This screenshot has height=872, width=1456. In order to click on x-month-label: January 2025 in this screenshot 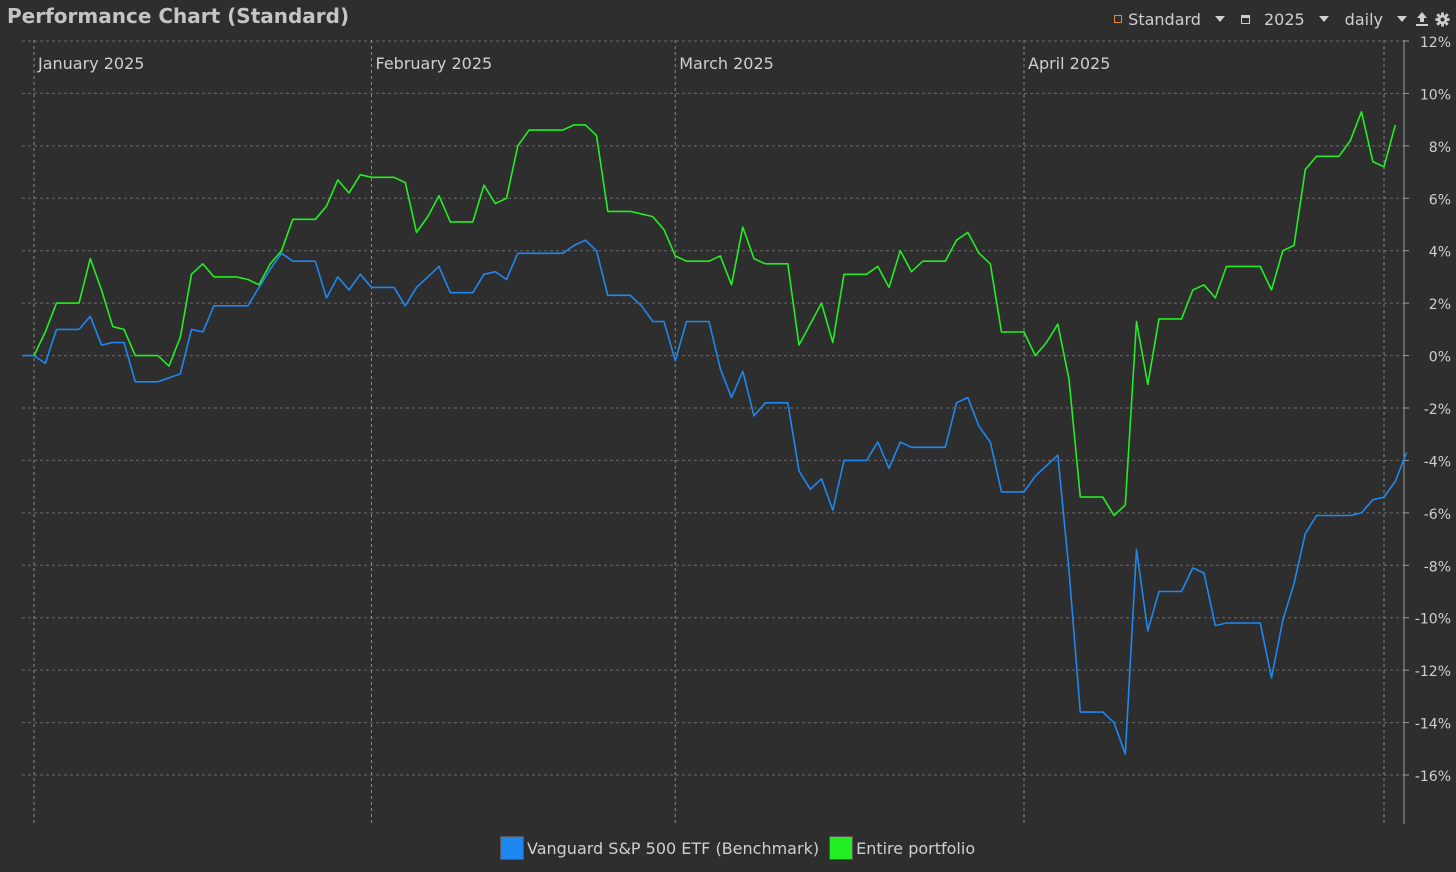, I will do `click(90, 63)`.